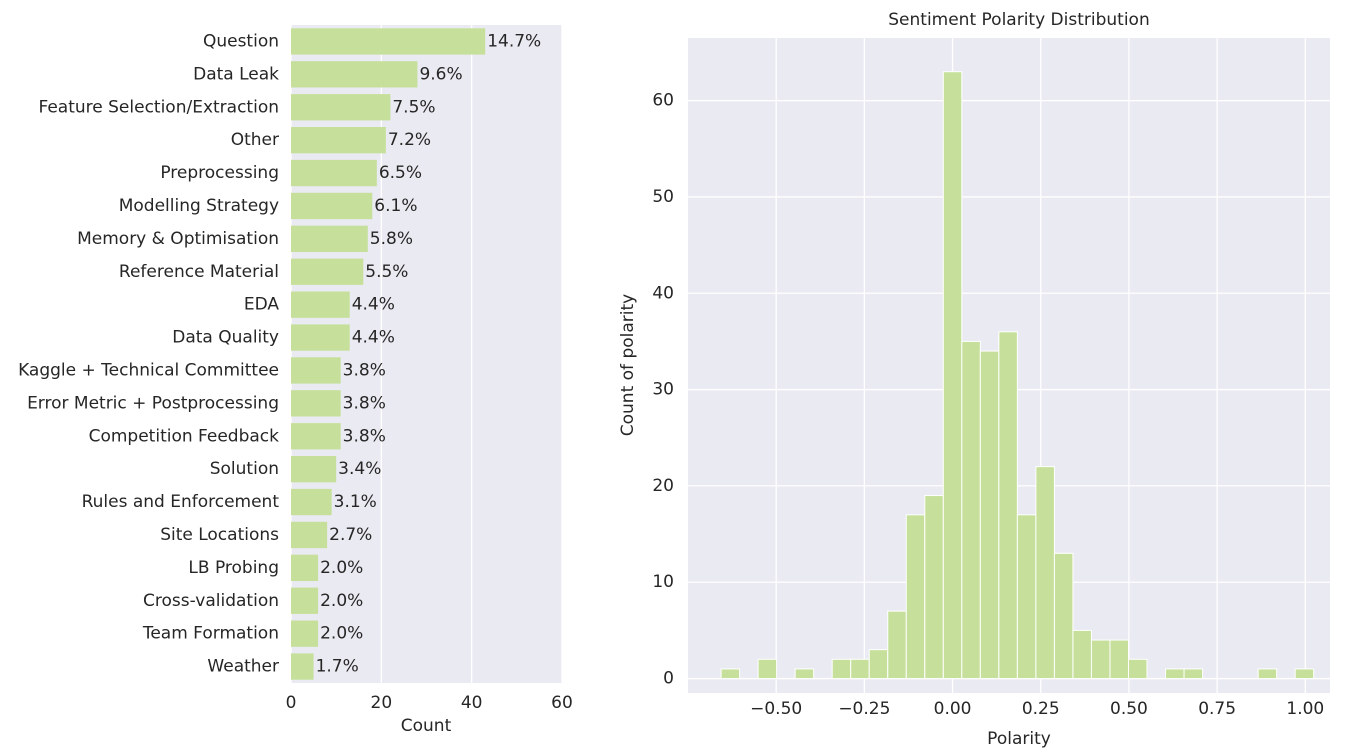  Describe the element at coordinates (1041, 709) in the screenshot. I see `x-tick-label: 0.25` at that location.